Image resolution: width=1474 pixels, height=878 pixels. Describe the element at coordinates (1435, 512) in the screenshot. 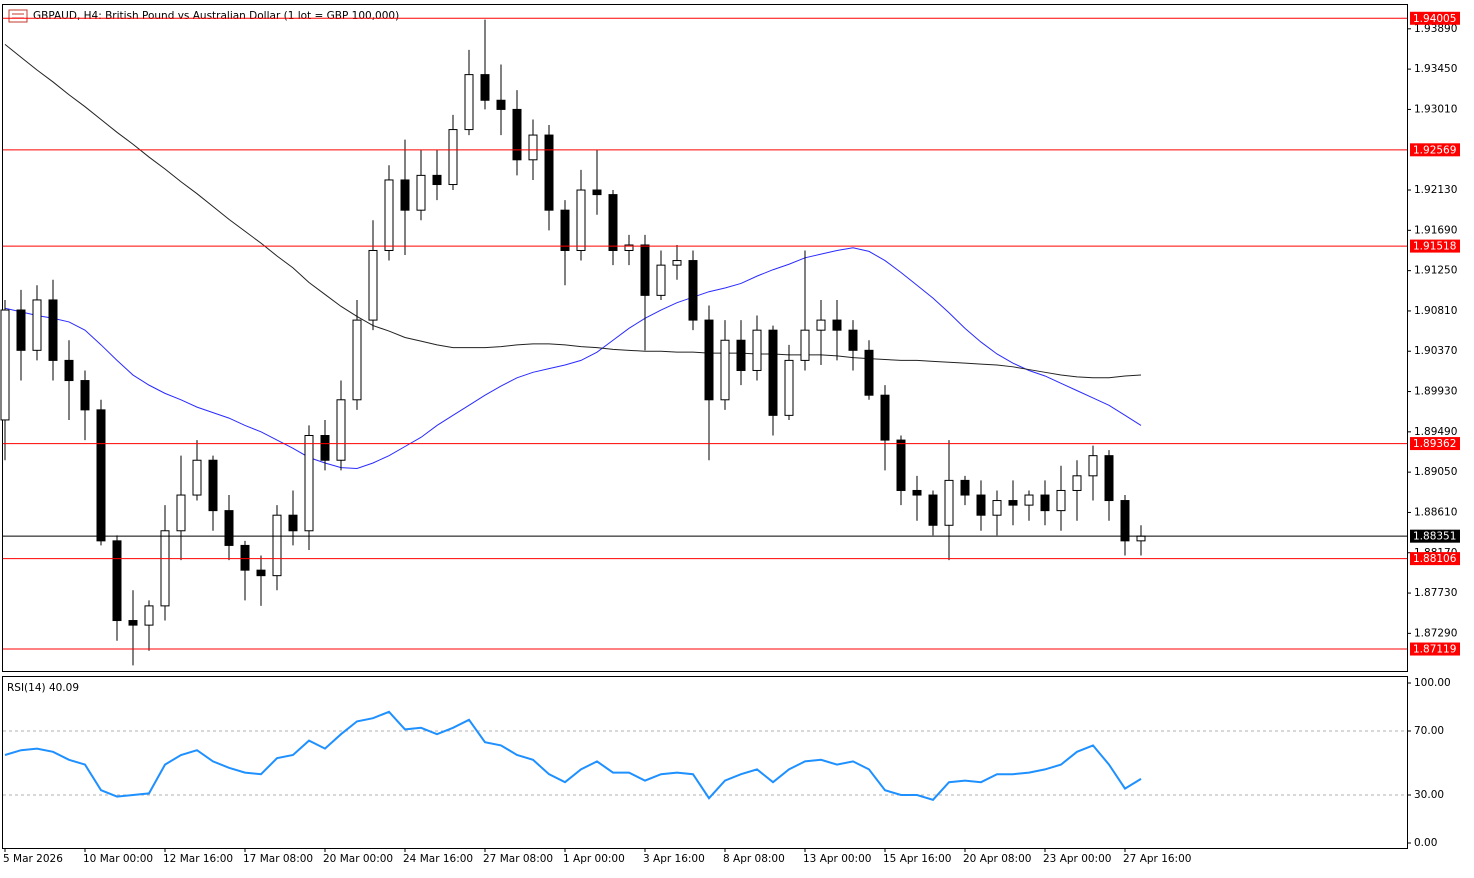

I see `y-tick-label: 1.88610` at that location.